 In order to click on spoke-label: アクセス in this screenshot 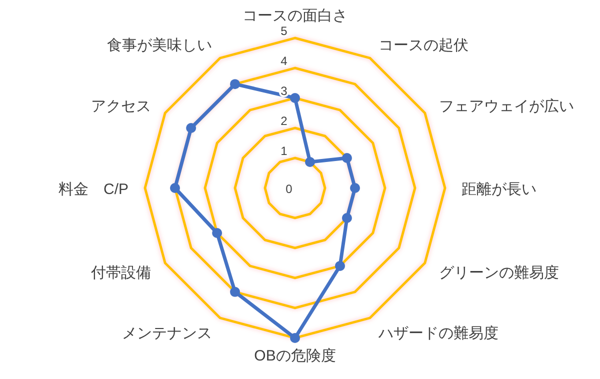, I will do `click(120, 106)`.